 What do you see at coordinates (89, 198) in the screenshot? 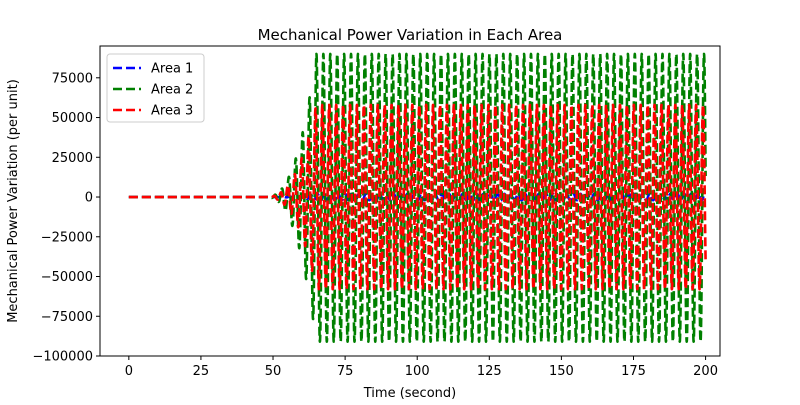
I see `y-tick-label: 0` at bounding box center [89, 198].